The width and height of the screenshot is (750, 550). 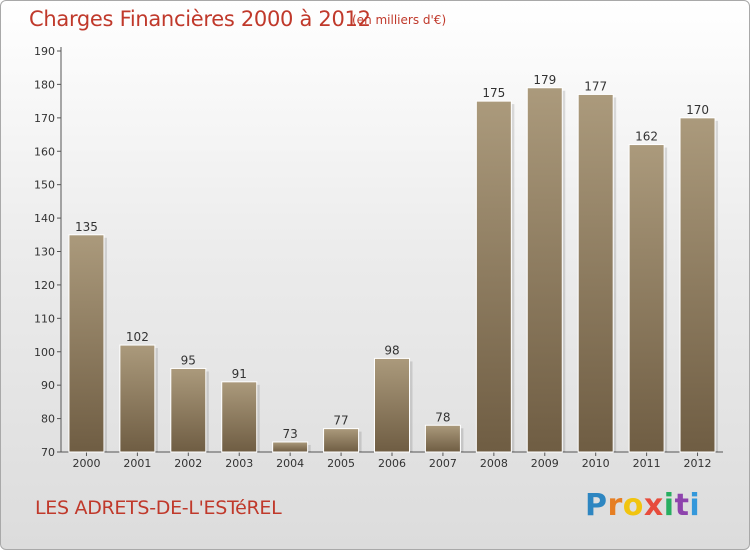 What do you see at coordinates (44, 118) in the screenshot?
I see `y-tick-label: 170` at bounding box center [44, 118].